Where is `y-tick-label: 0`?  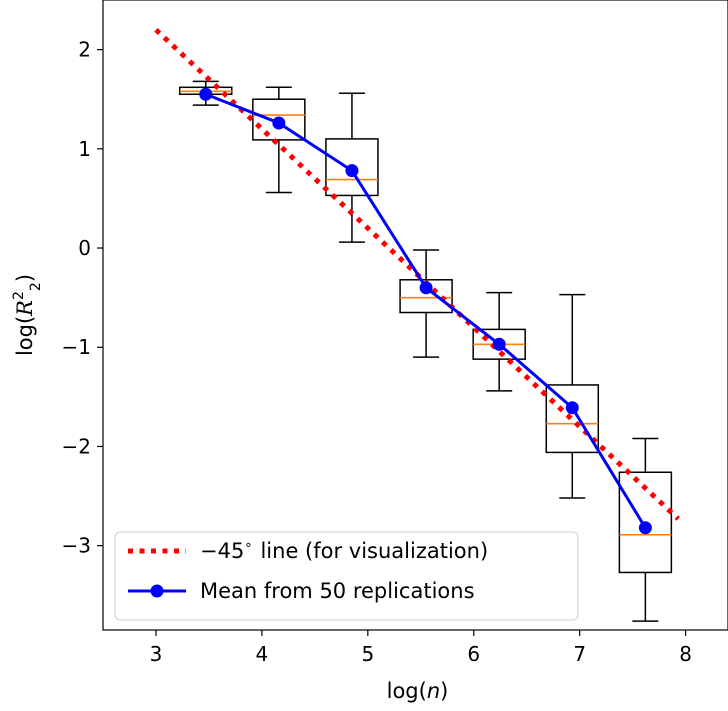
y-tick-label: 0 is located at coordinates (84, 248).